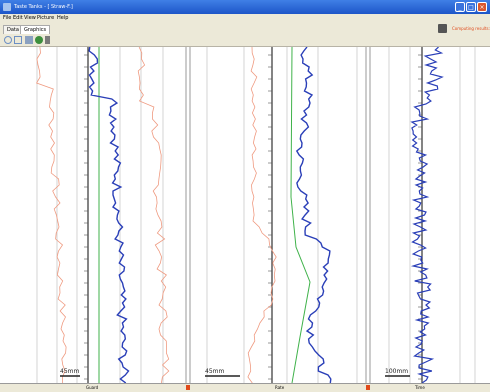 Image resolution: width=490 pixels, height=392 pixels. What do you see at coordinates (471, 7) in the screenshot?
I see `maximize-icon: □` at bounding box center [471, 7].